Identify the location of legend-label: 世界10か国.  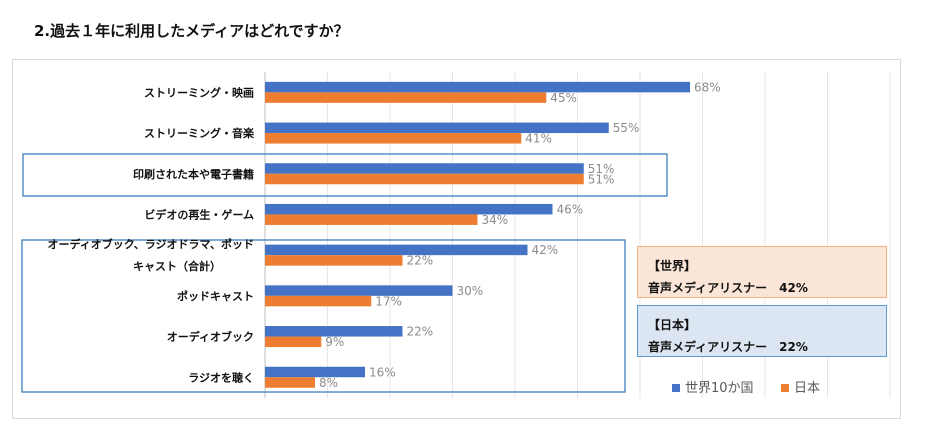
(719, 388).